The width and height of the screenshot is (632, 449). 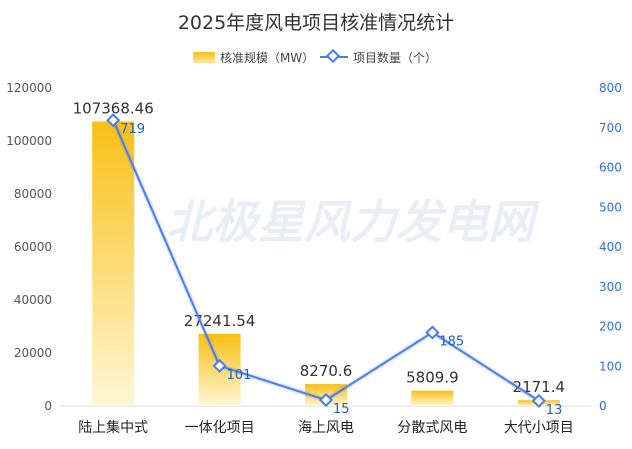 I want to click on watermark: 北极星风力发电网, so click(x=353, y=222).